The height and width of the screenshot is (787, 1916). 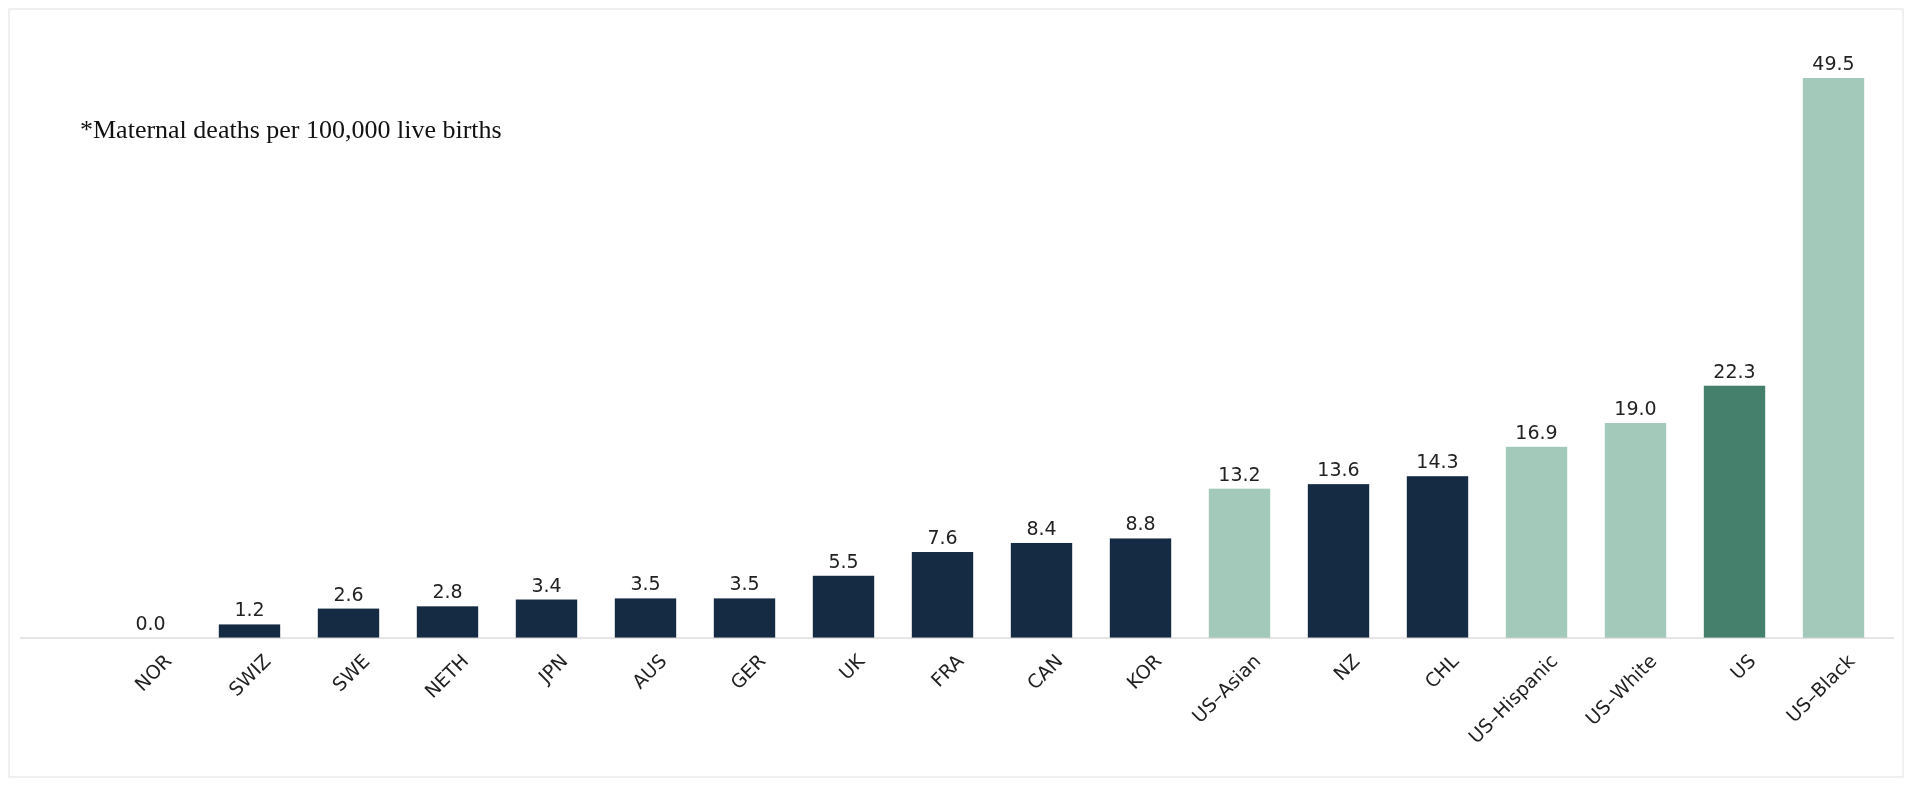 What do you see at coordinates (843, 560) in the screenshot?
I see `data-label: 5.5` at bounding box center [843, 560].